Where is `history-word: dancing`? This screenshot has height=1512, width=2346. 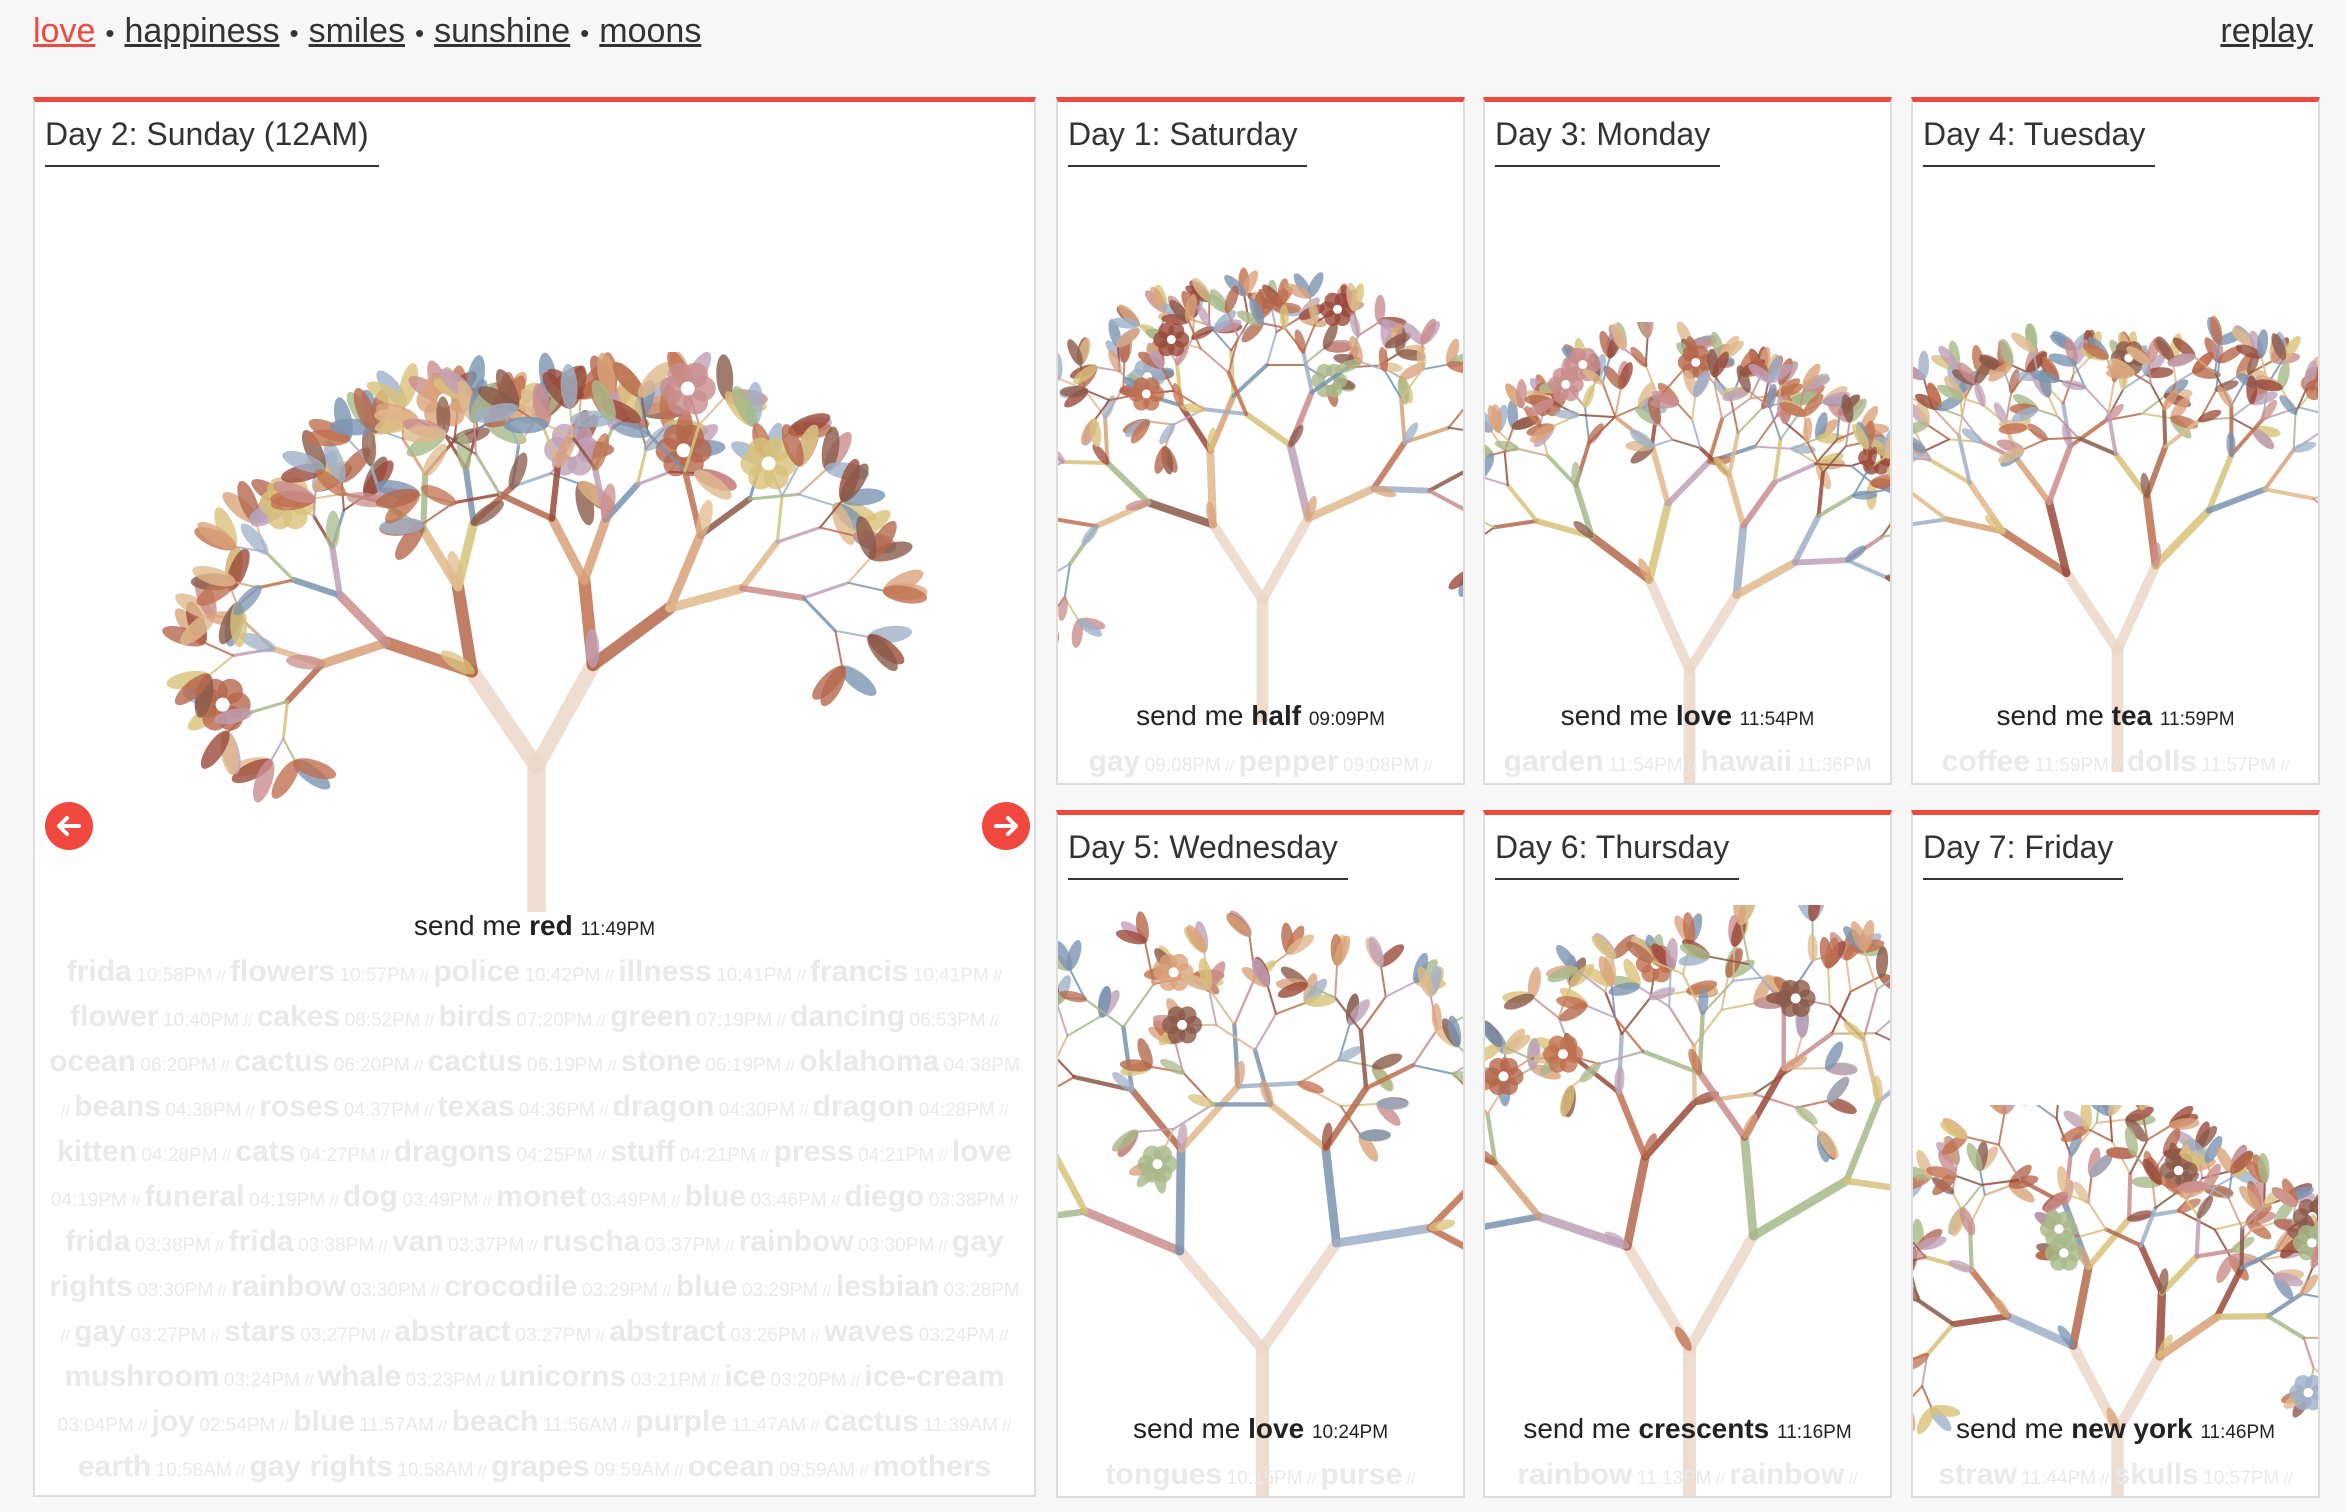
history-word: dancing is located at coordinates (848, 1016).